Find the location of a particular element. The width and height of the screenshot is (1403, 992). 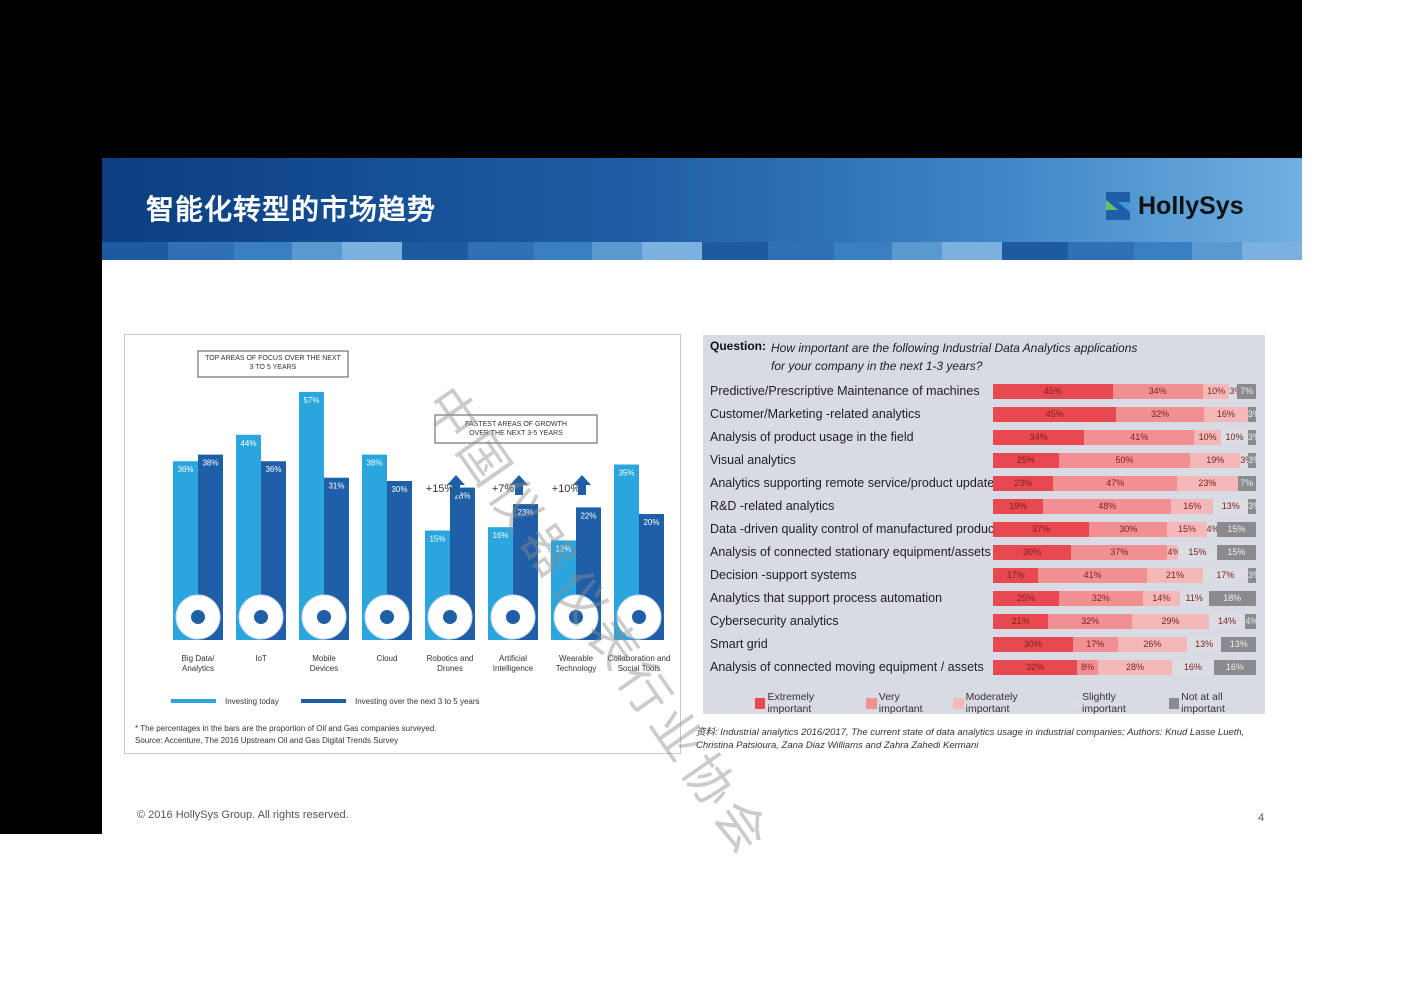

bar-track: 37%30%15%4%15% is located at coordinates (1124, 529).